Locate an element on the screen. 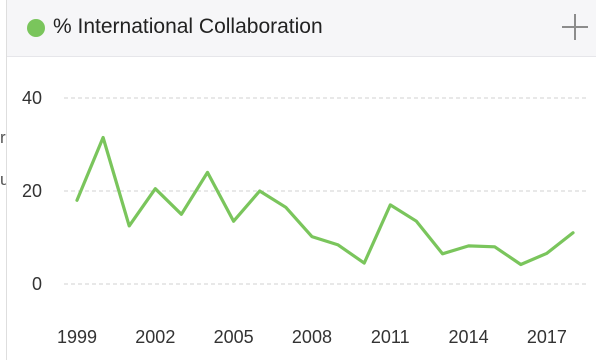 This screenshot has width=596, height=360. x-tick-label: 2014 is located at coordinates (469, 337).